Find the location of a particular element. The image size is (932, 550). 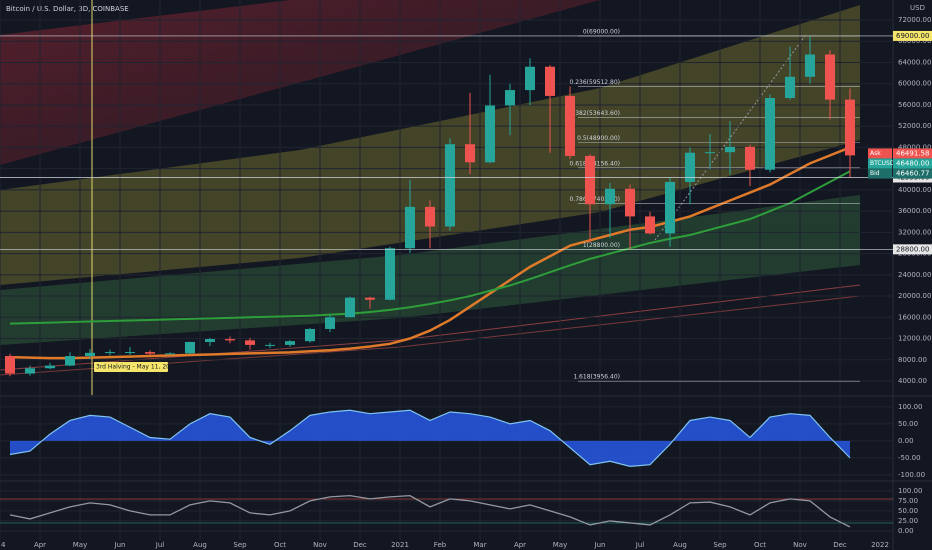

x-tick-label: 2021 is located at coordinates (400, 545).